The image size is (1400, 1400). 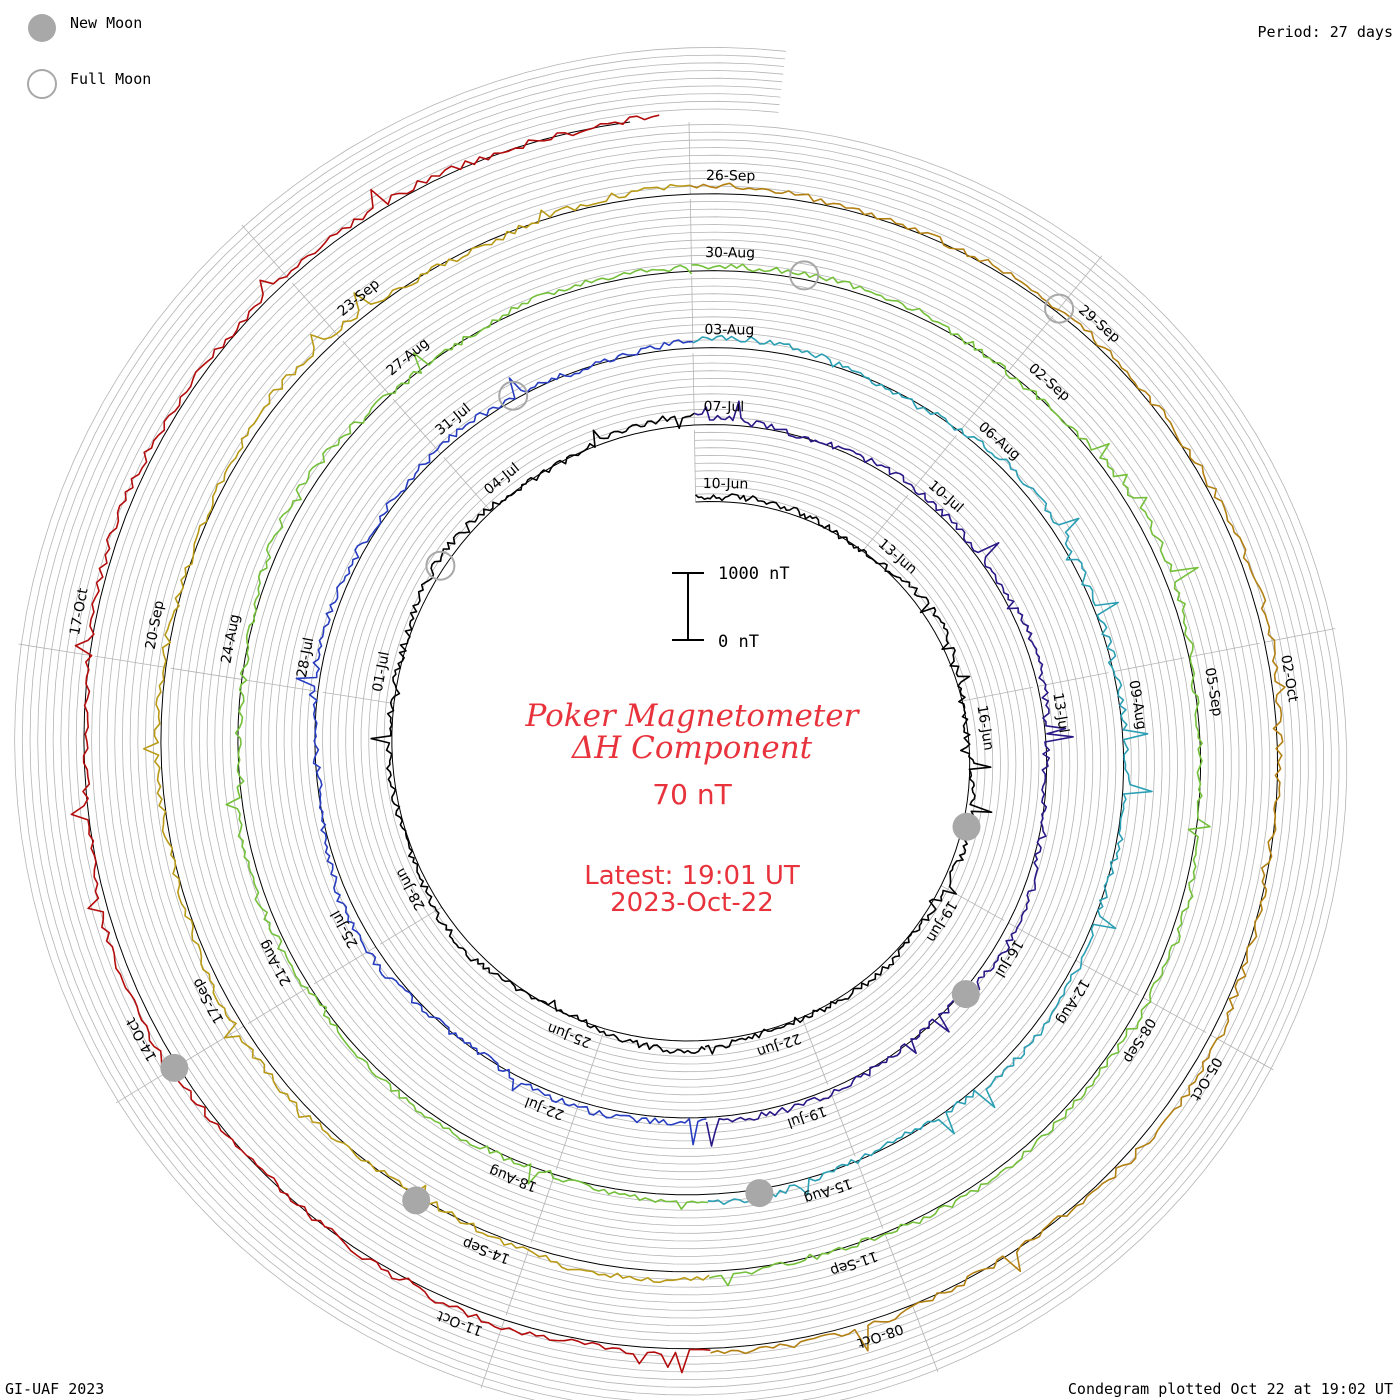 I want to click on chart-subtitle: ΔH Component, so click(x=692, y=748).